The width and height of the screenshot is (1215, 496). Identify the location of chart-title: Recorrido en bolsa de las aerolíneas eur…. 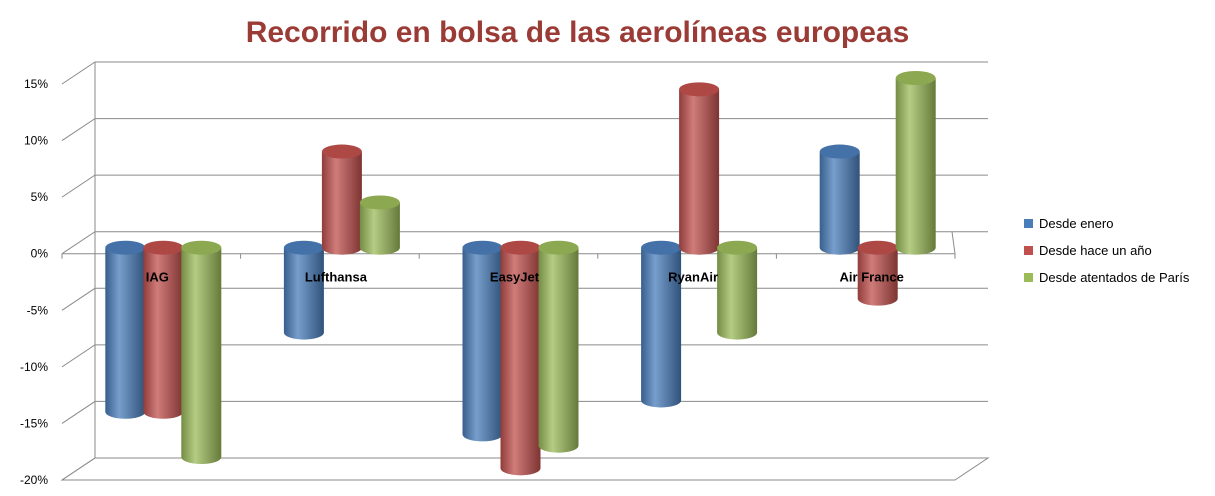
(577, 32).